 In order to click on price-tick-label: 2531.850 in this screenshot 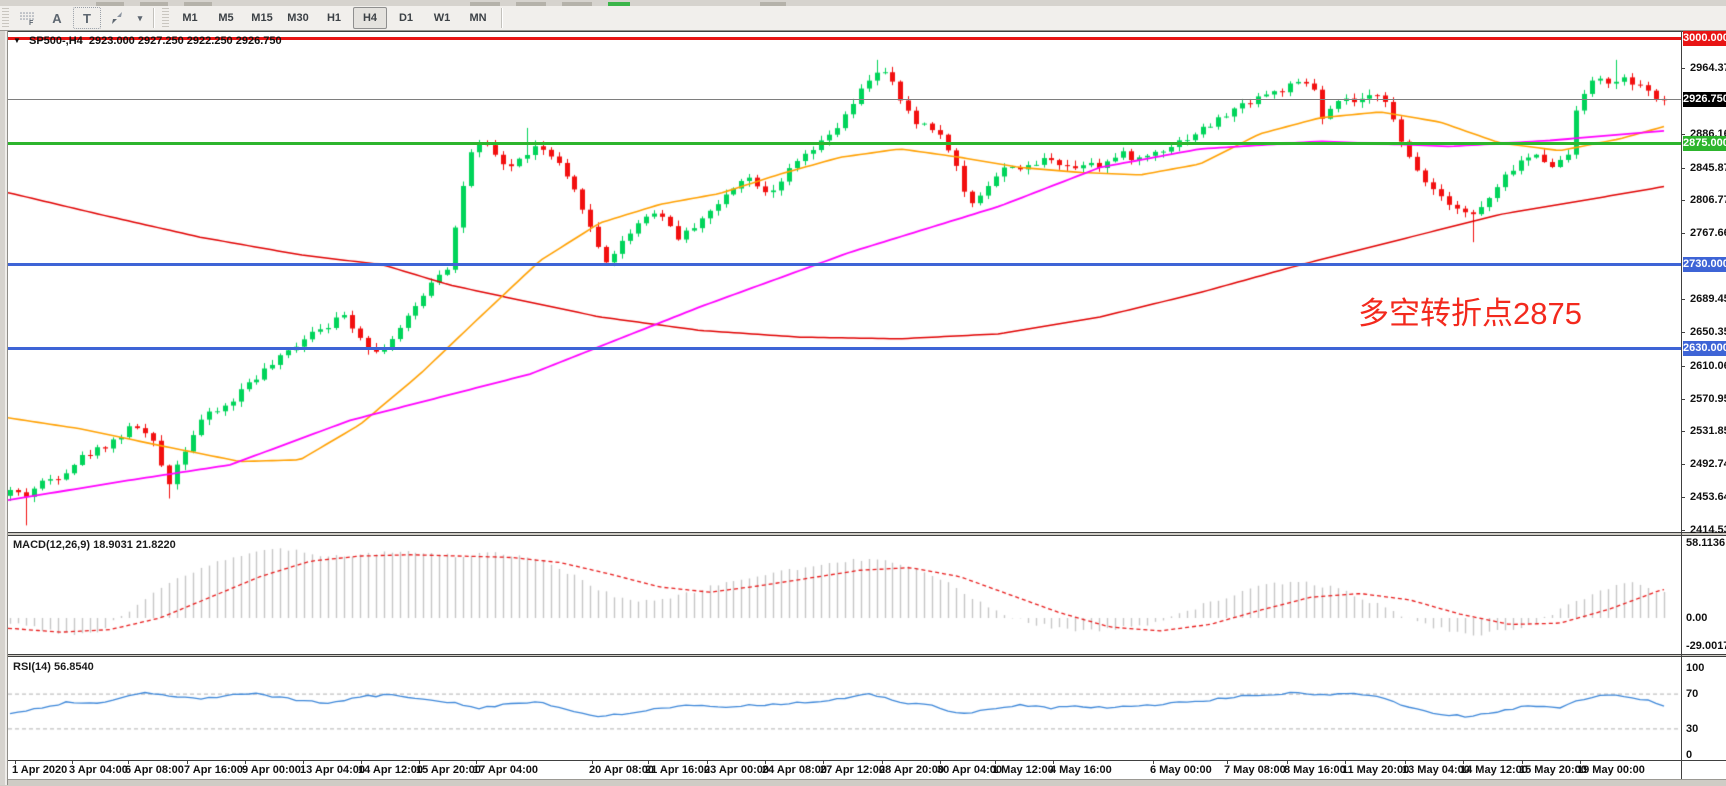, I will do `click(1708, 431)`.